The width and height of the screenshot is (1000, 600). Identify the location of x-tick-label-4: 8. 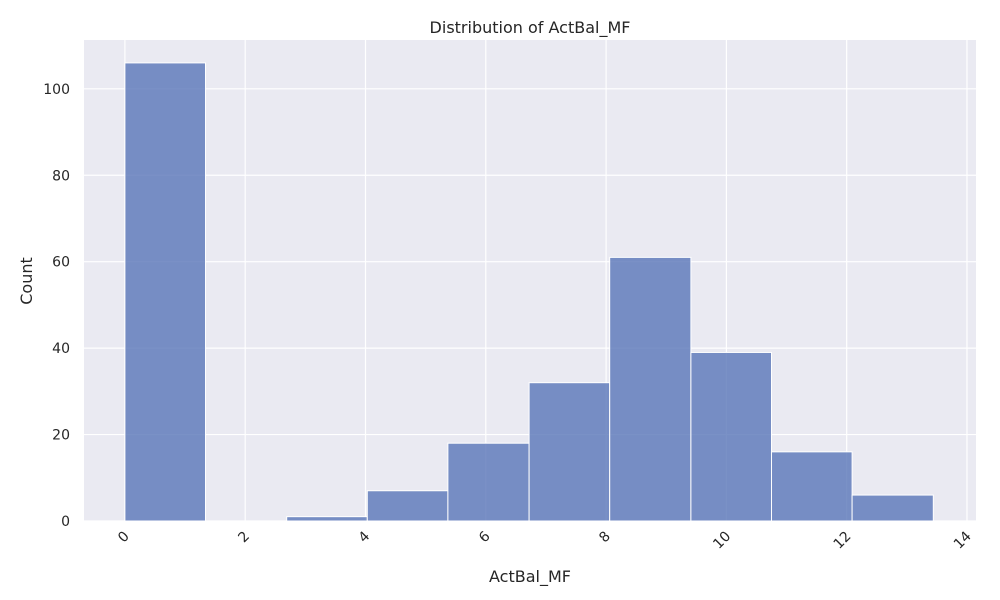
(605, 538).